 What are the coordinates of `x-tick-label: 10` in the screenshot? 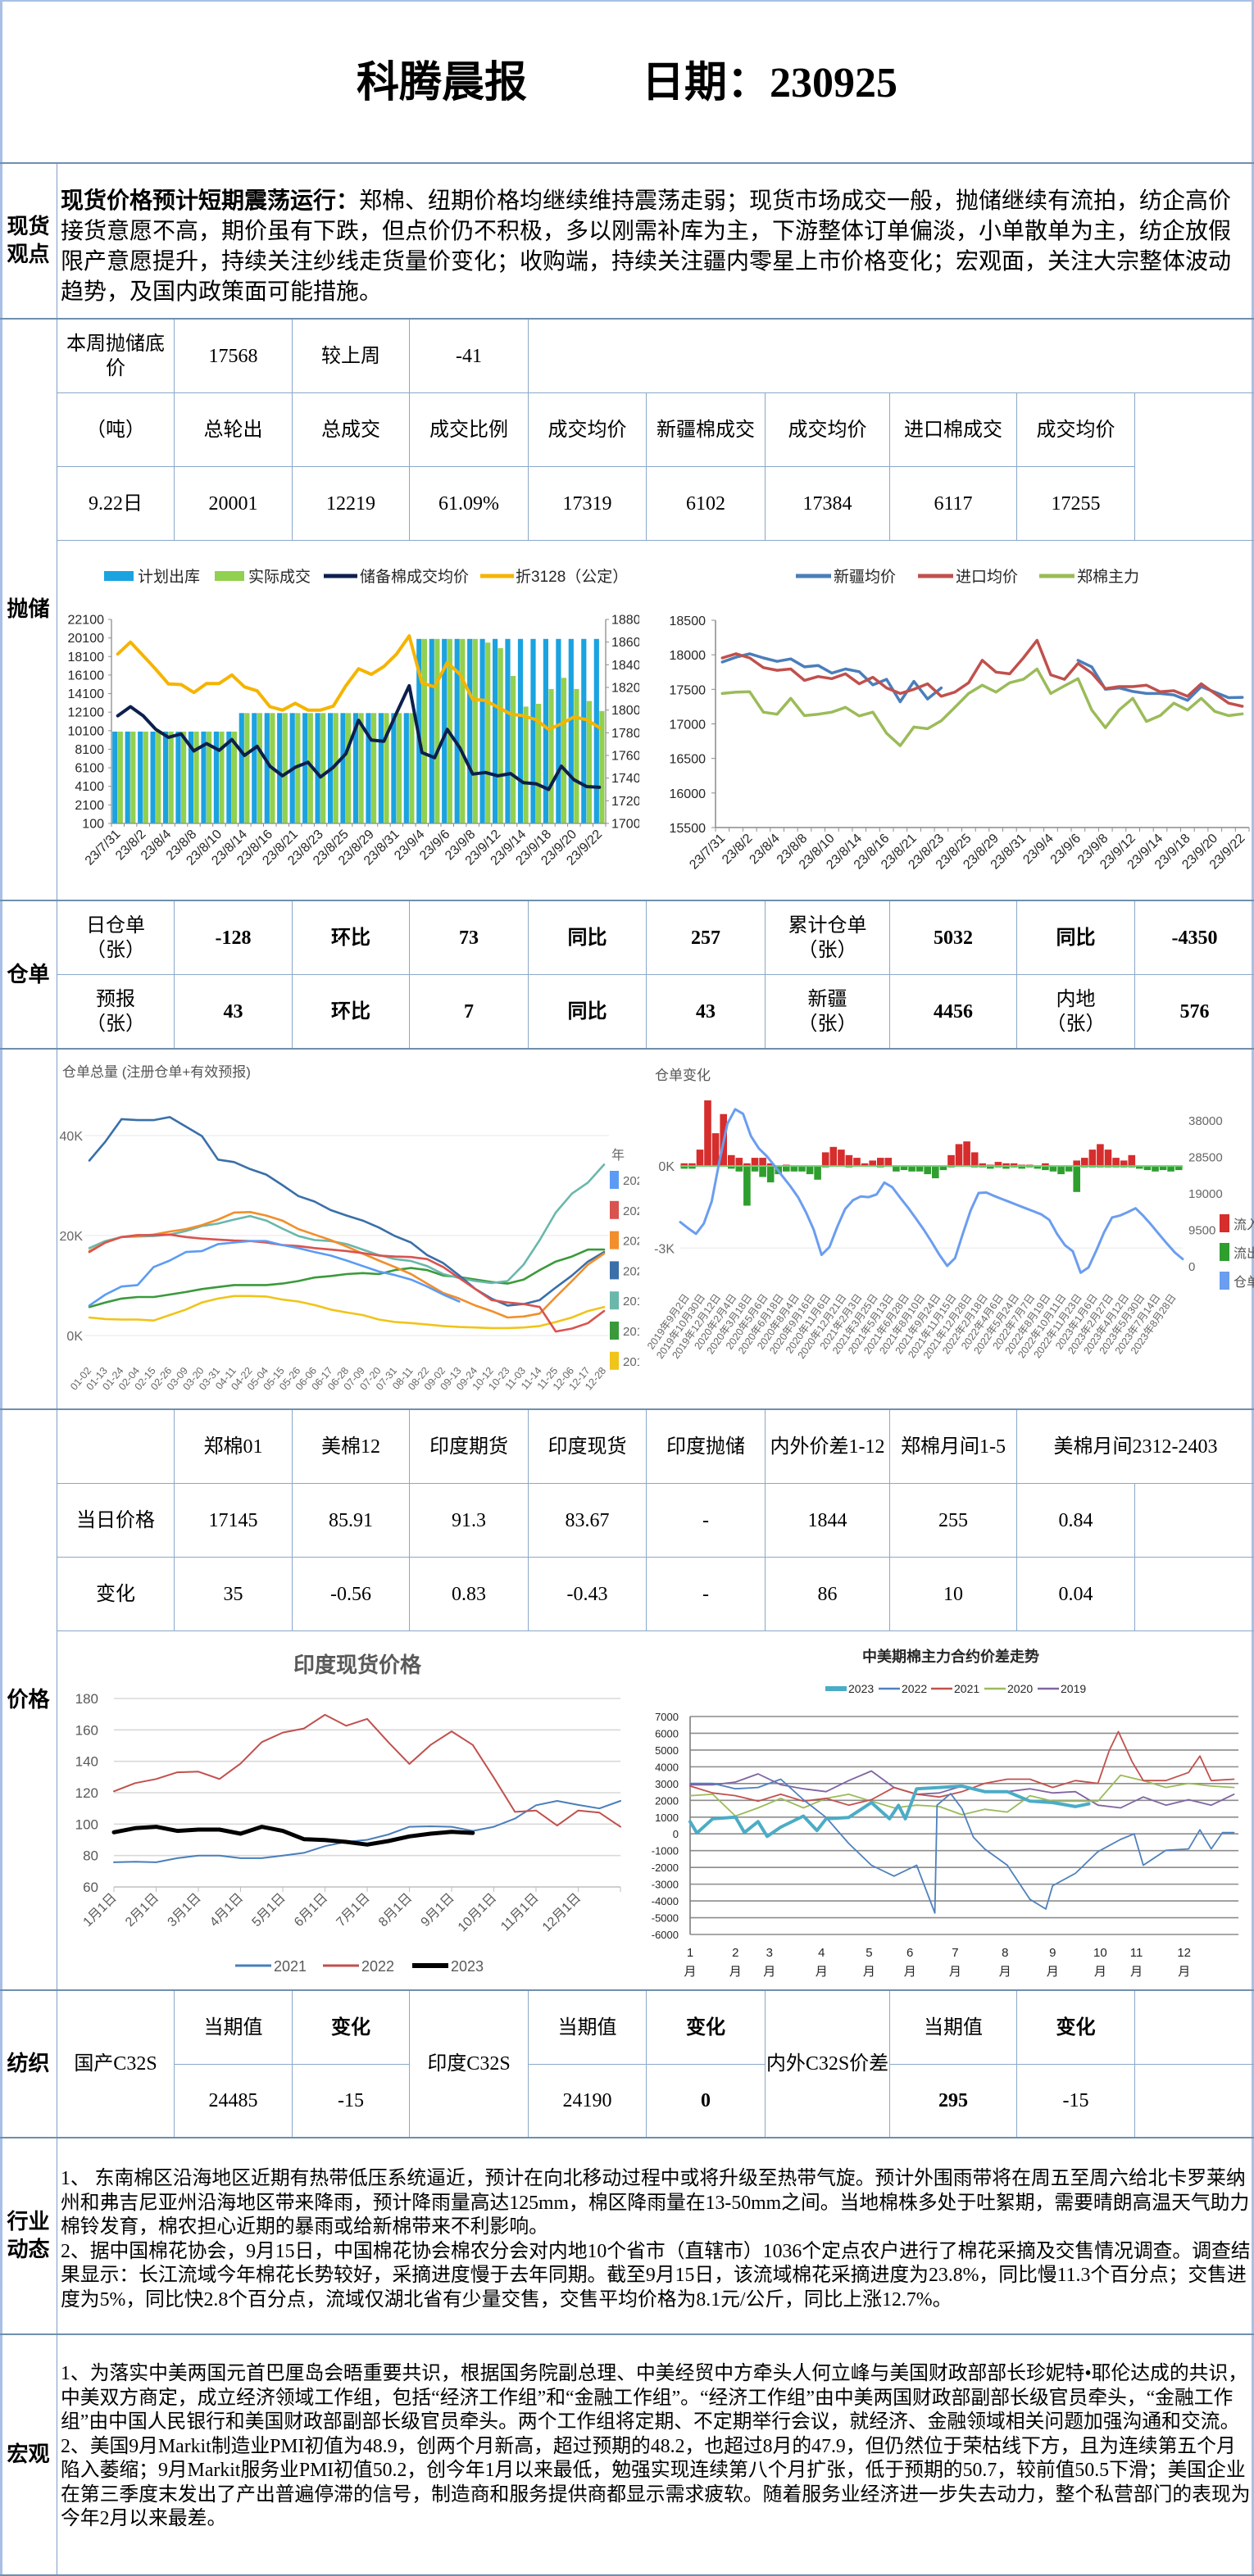 It's located at (1100, 1953).